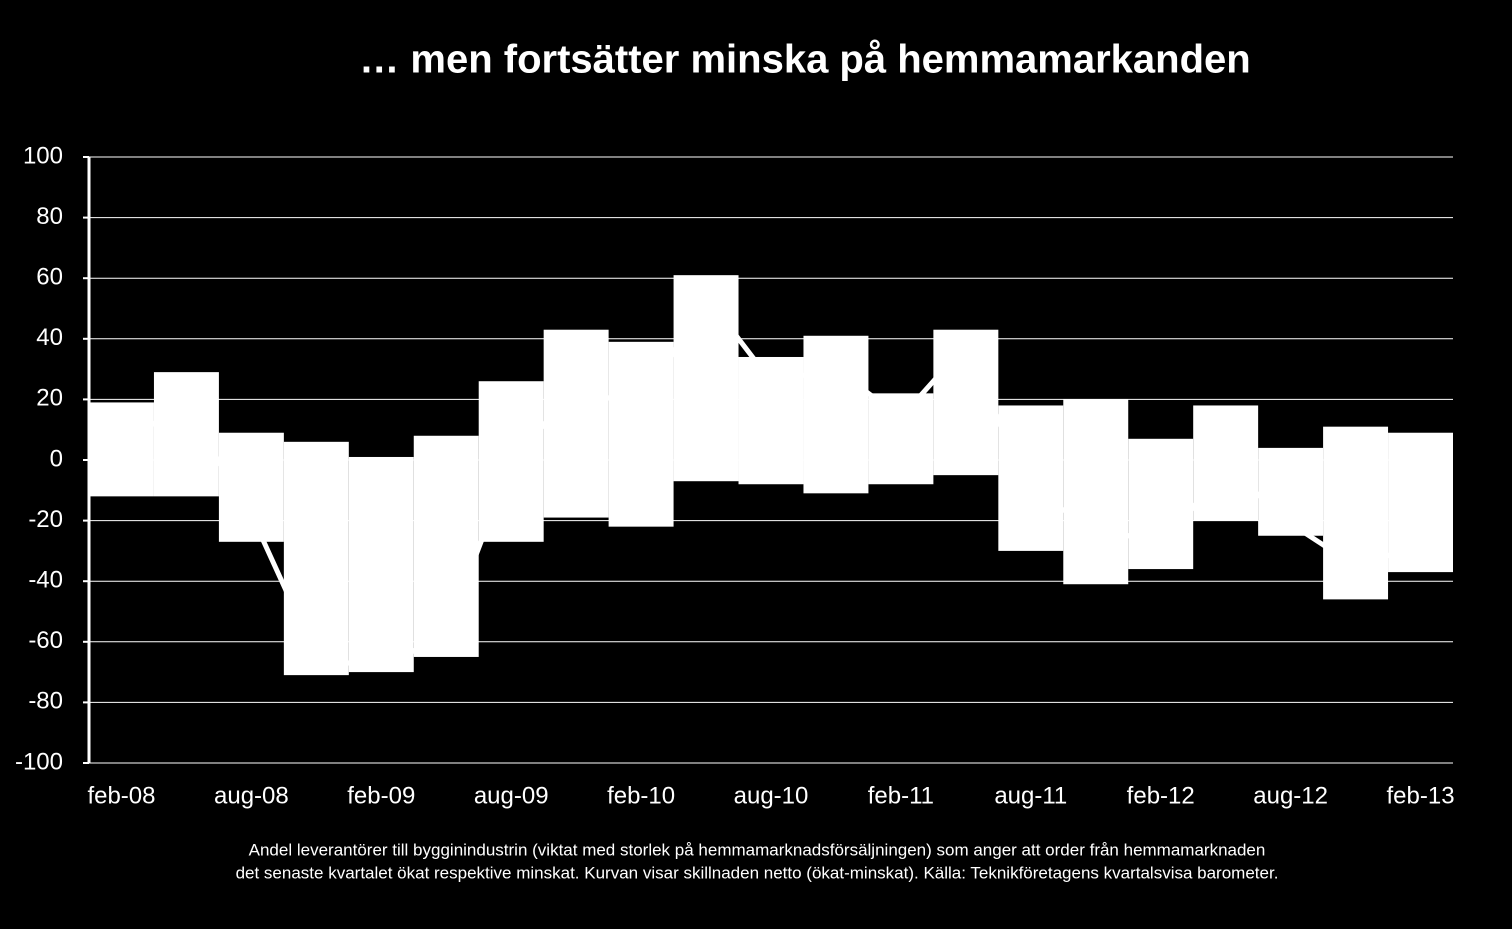  Describe the element at coordinates (511, 795) in the screenshot. I see `x-tick-label: aug-09` at that location.